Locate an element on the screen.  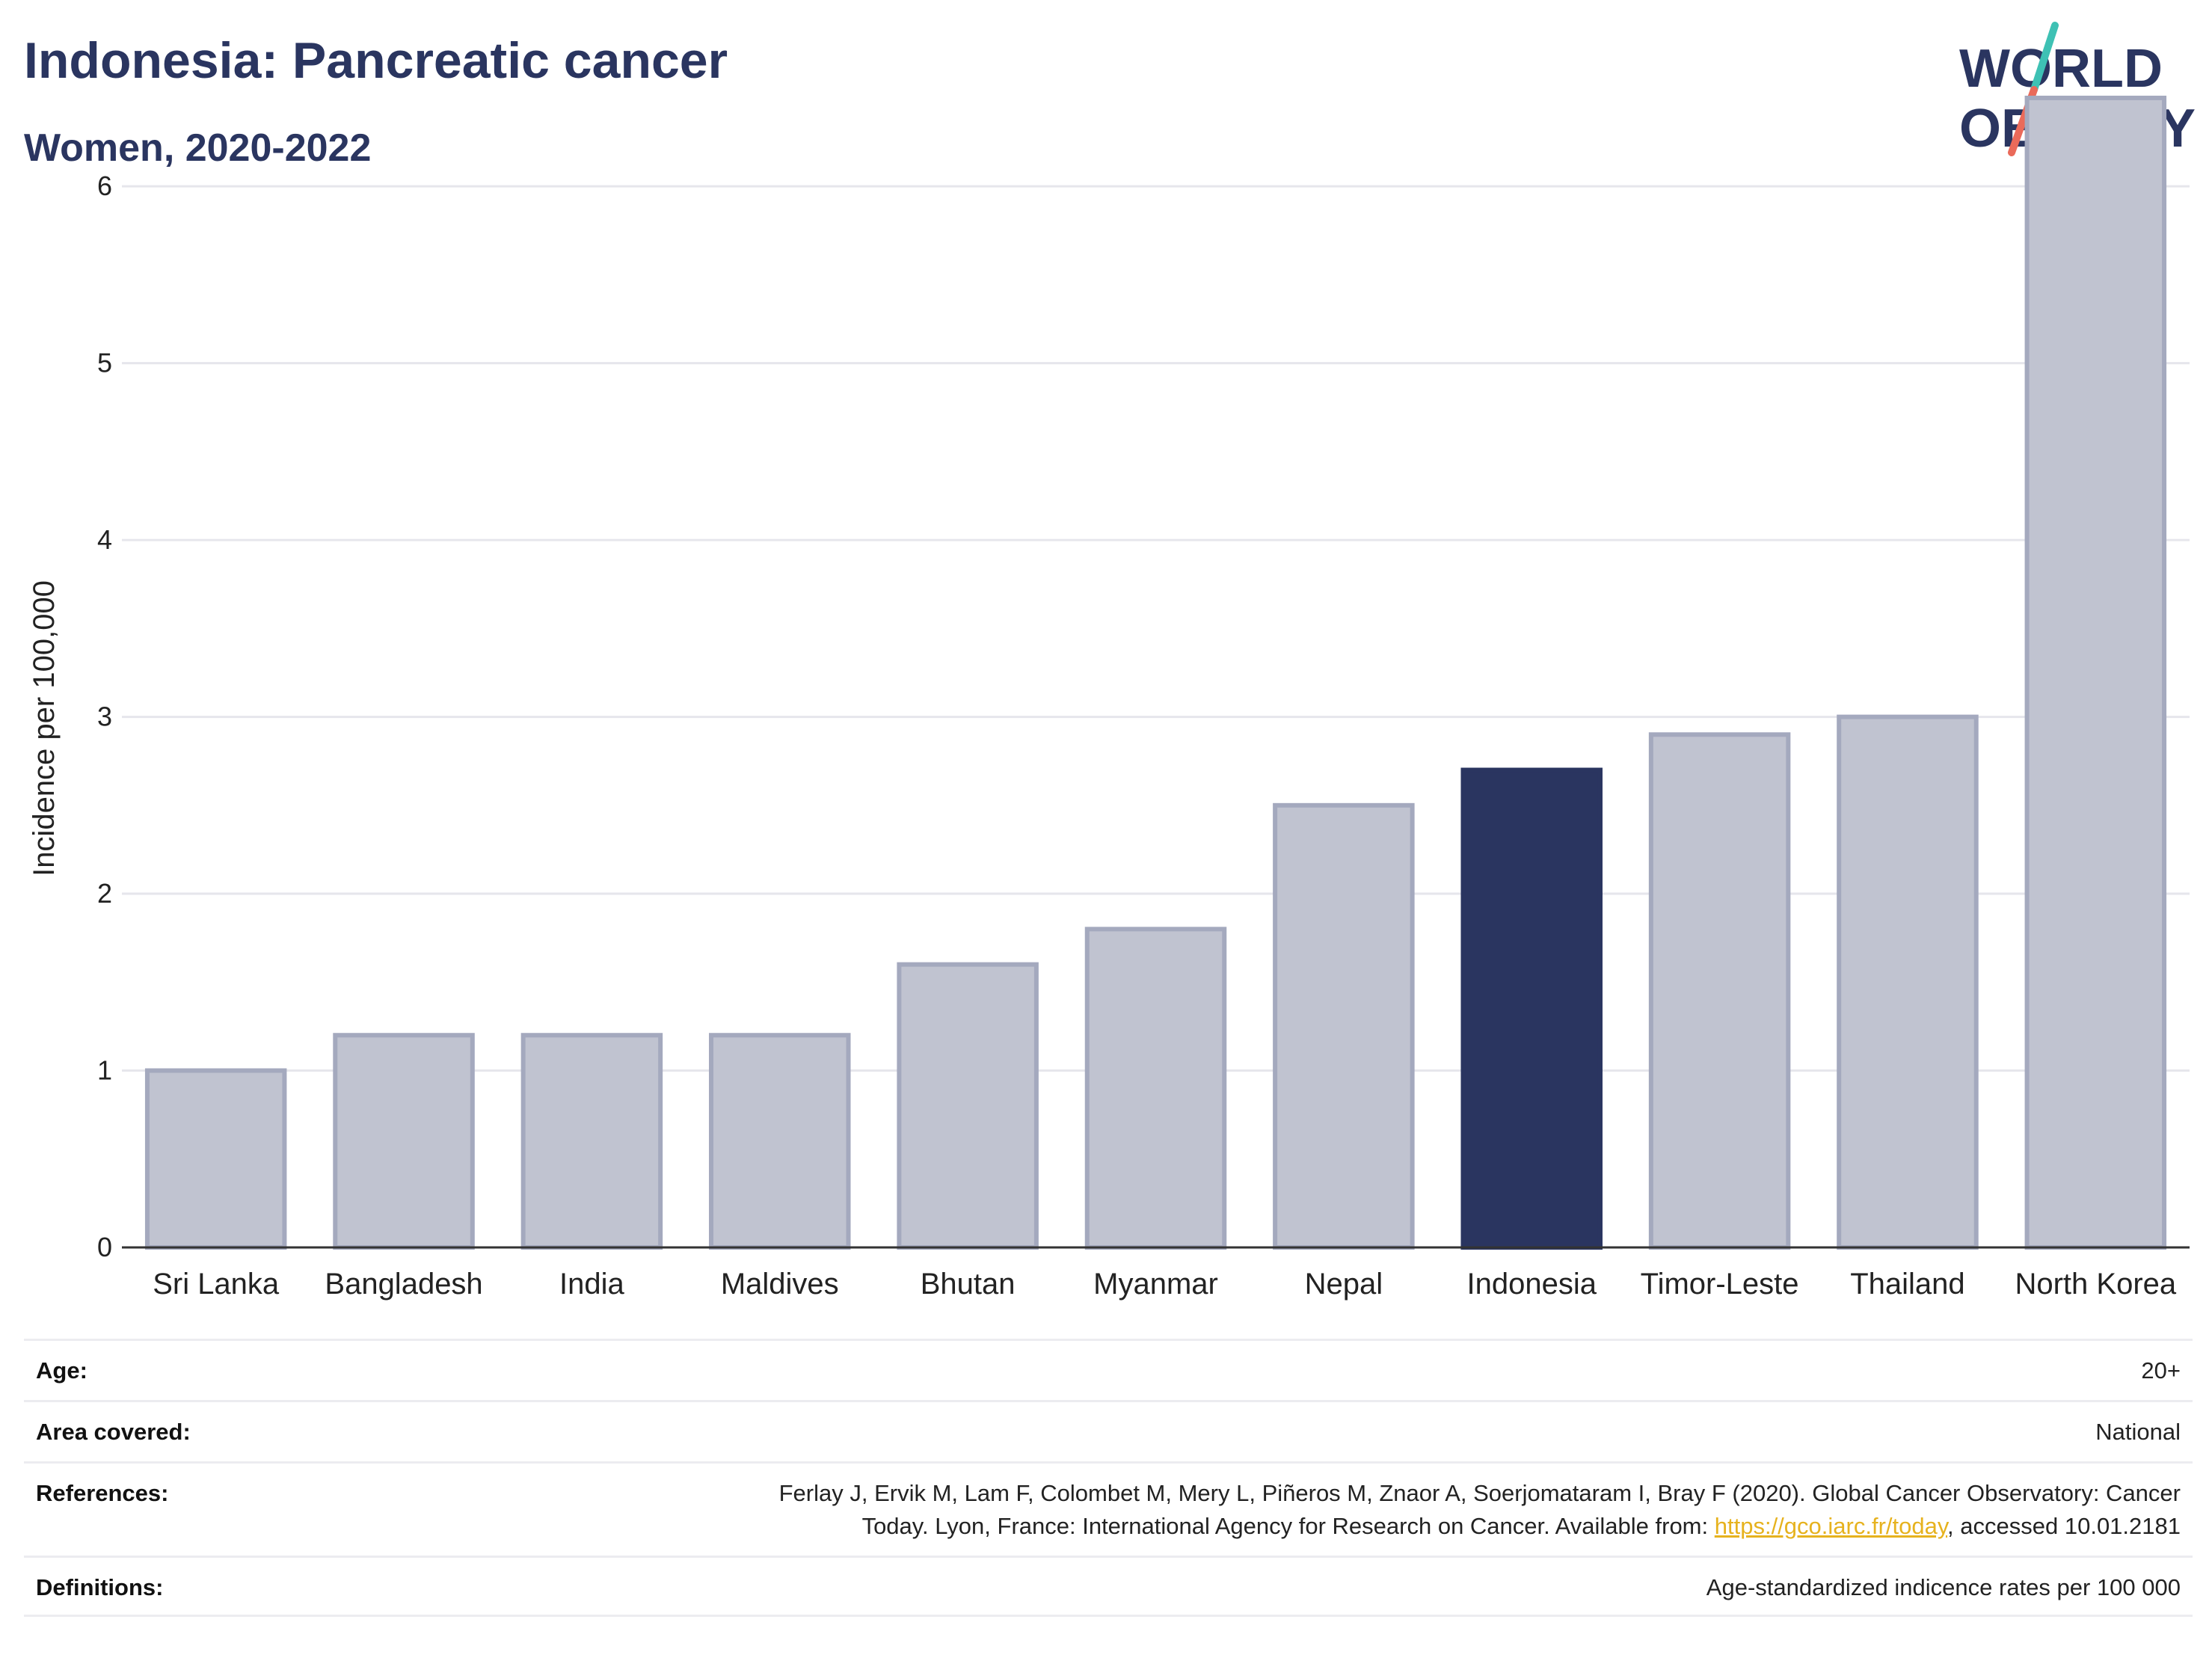
info-row-age: Age: 20+ is located at coordinates (1108, 1369).